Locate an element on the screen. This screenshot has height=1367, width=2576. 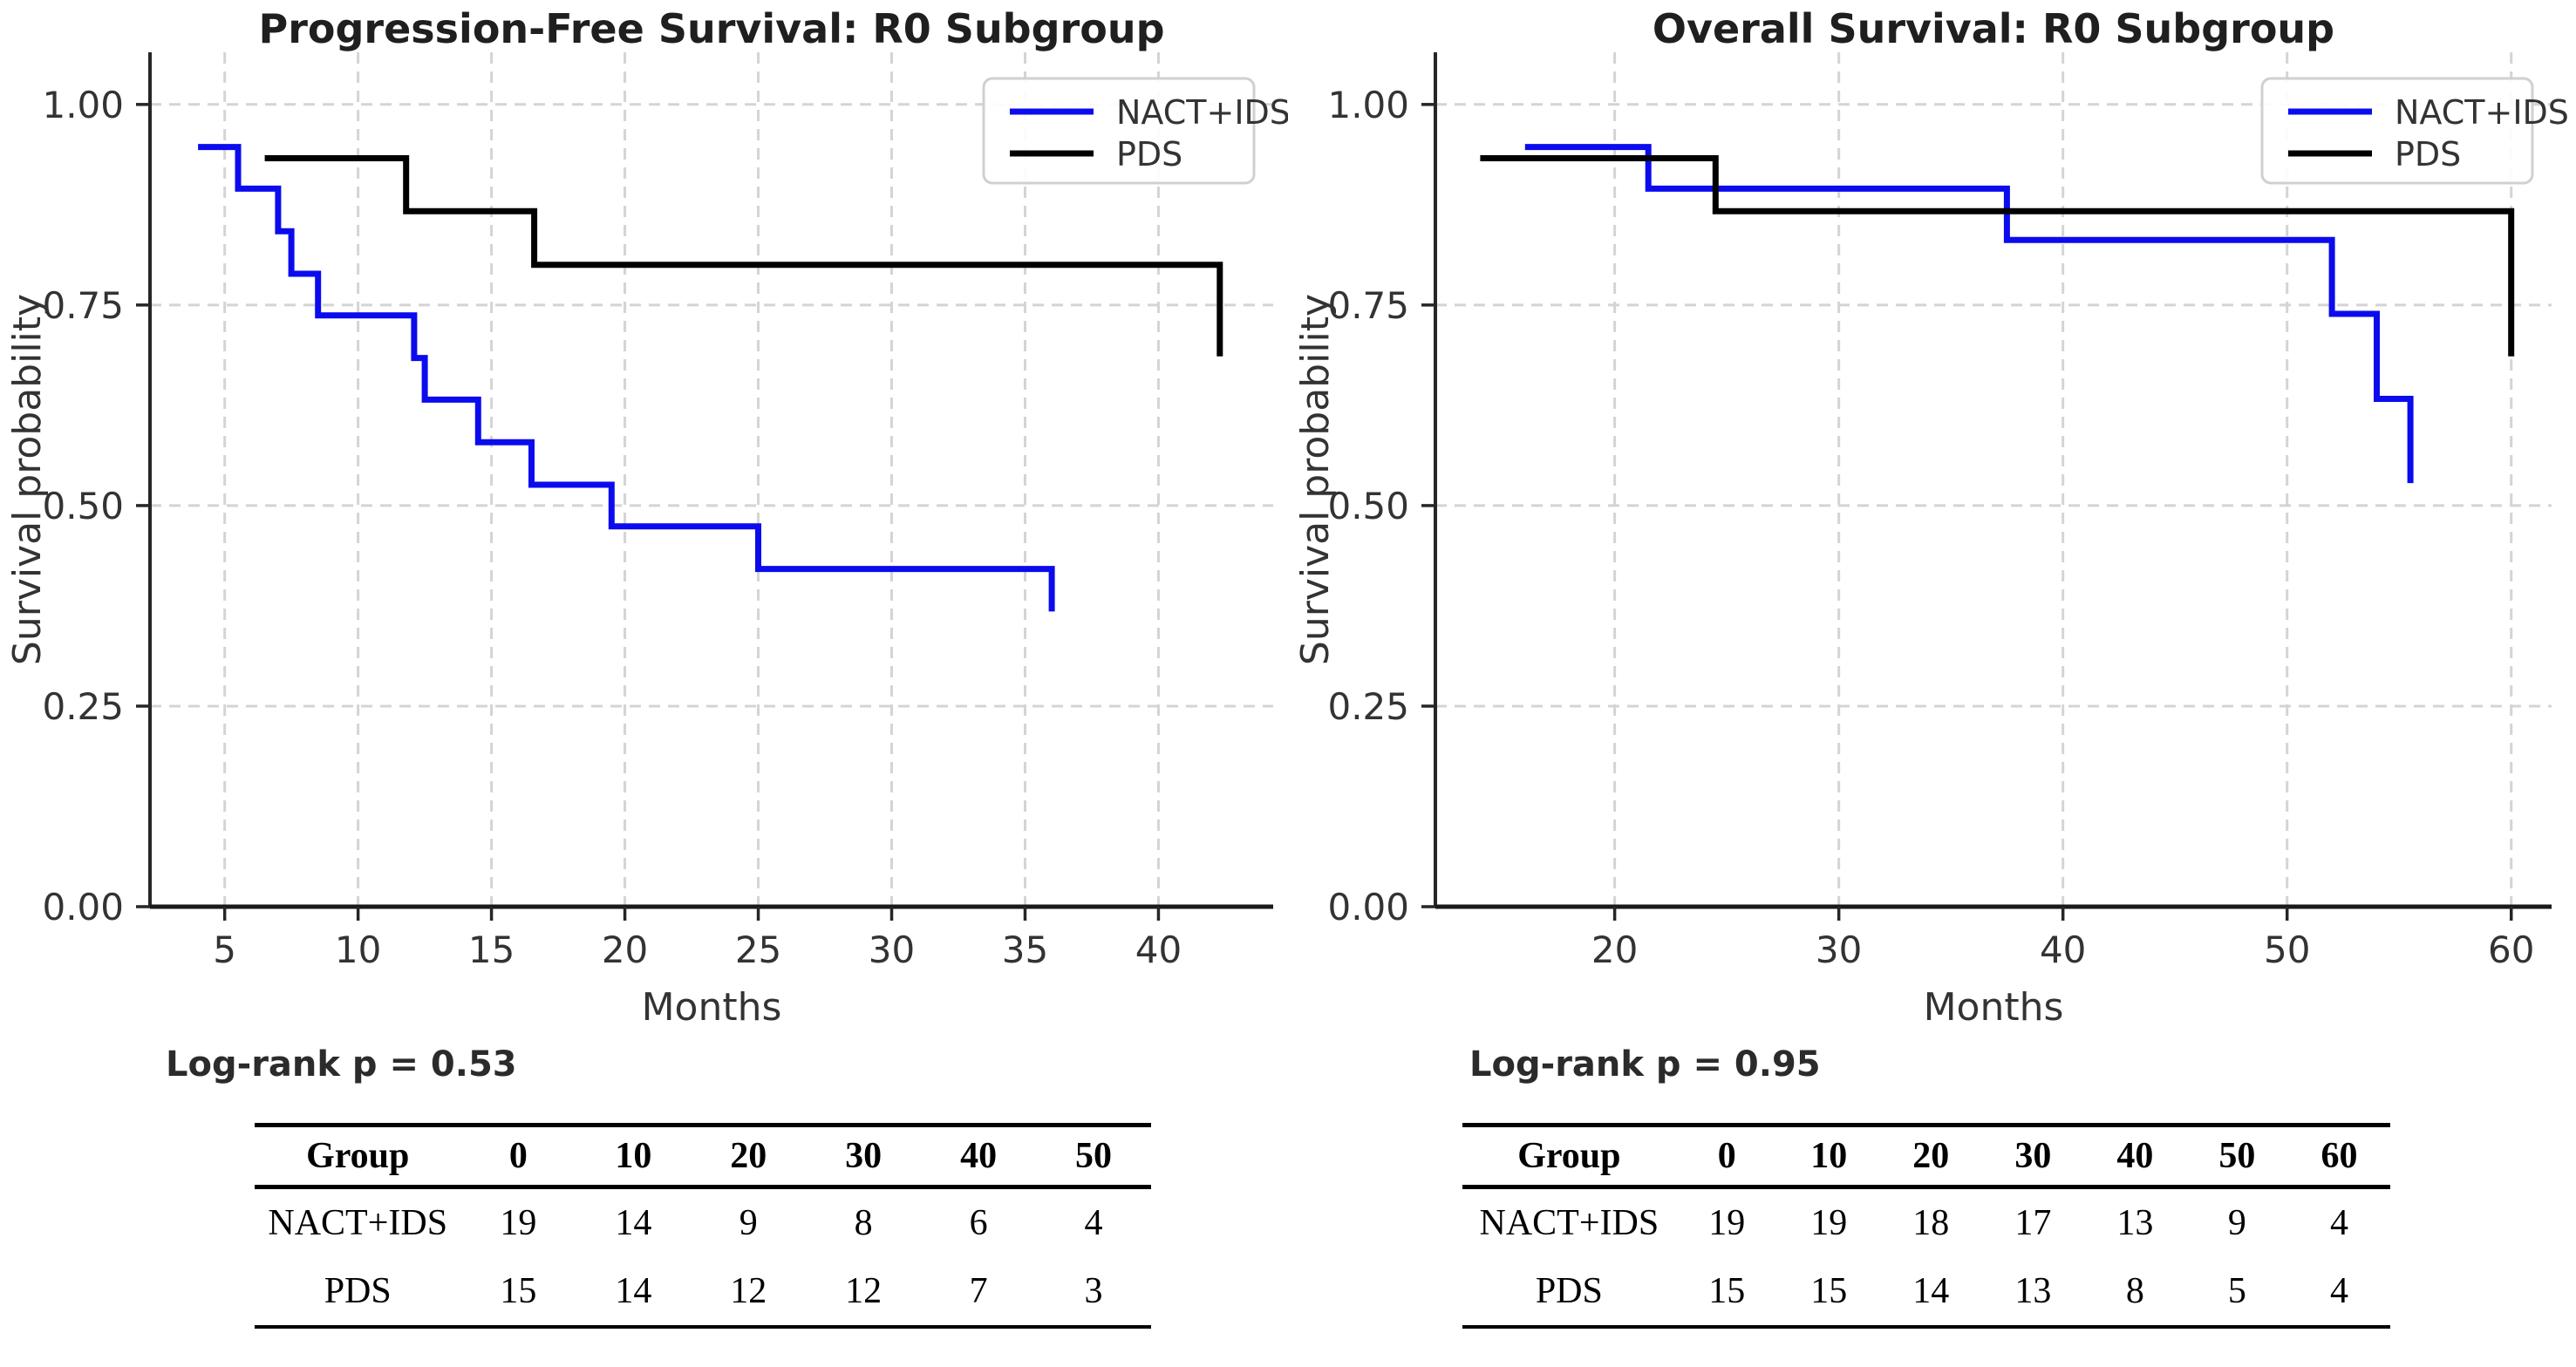
risk-count-cell: 18 is located at coordinates (1931, 1223).